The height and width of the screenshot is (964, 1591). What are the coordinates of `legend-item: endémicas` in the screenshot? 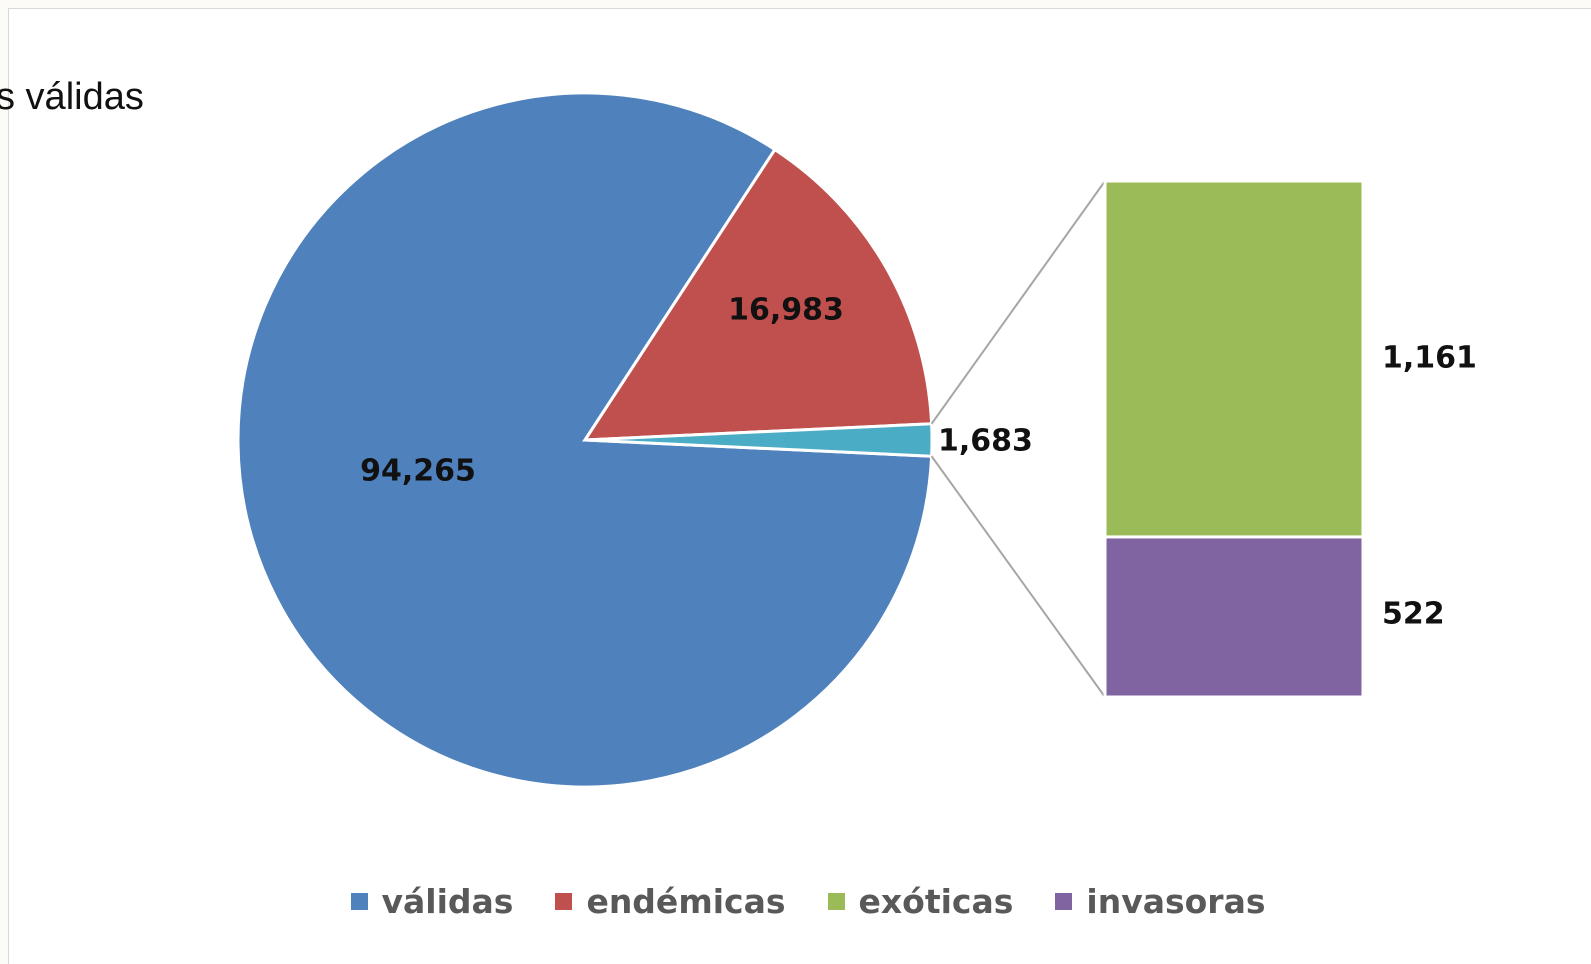 It's located at (670, 901).